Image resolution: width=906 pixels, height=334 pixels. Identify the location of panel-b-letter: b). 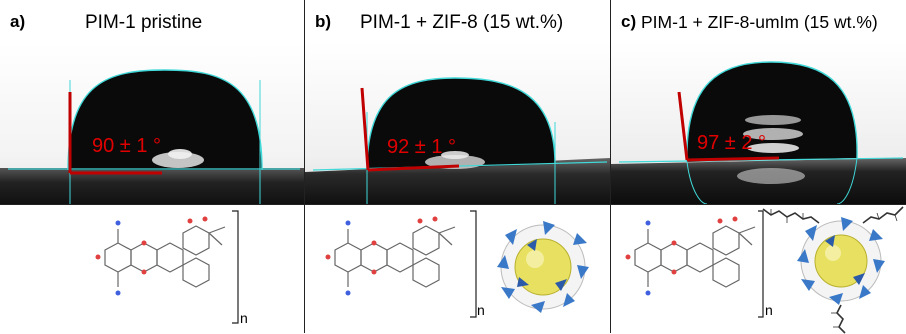
(323, 21).